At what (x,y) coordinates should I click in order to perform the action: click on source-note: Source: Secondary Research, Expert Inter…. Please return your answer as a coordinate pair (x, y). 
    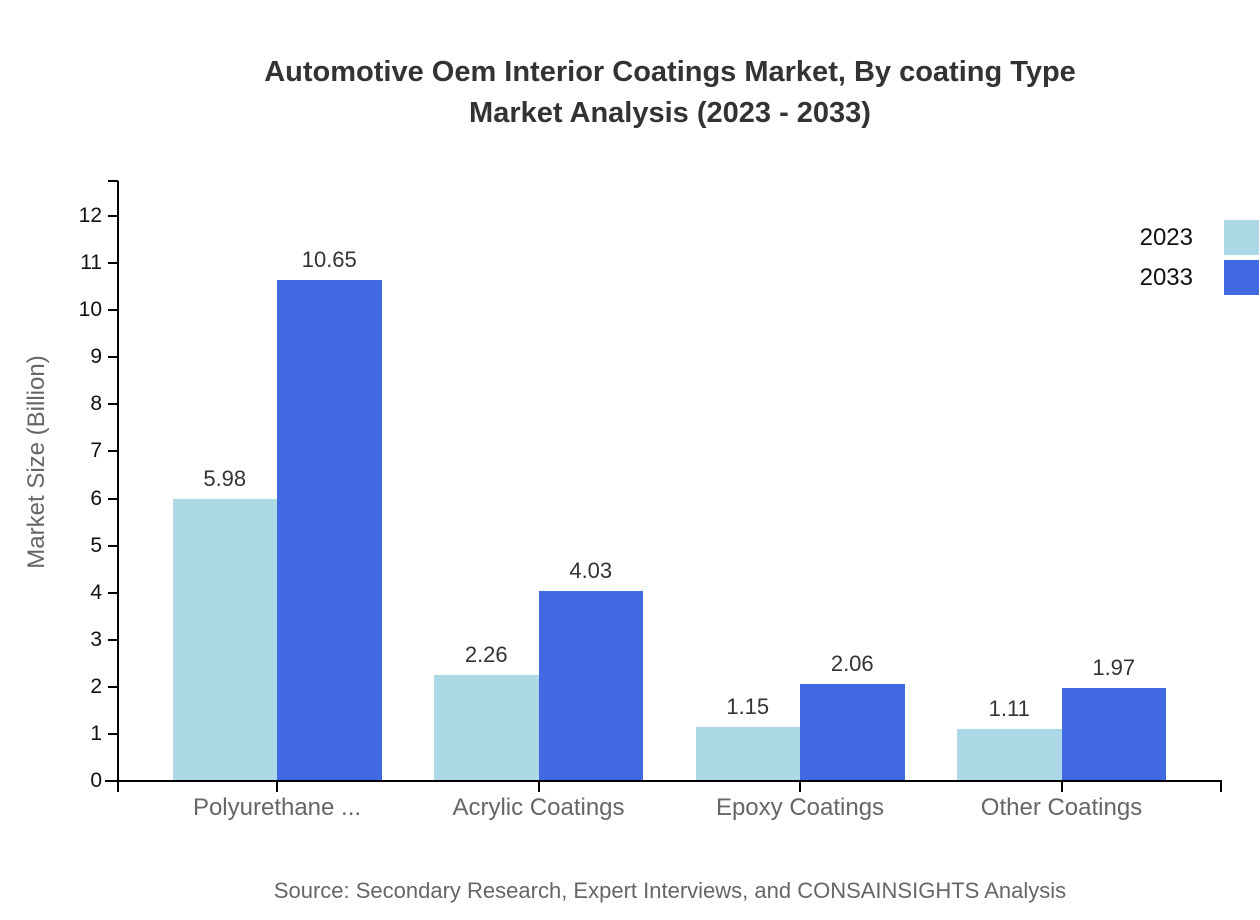
    Looking at the image, I should click on (670, 890).